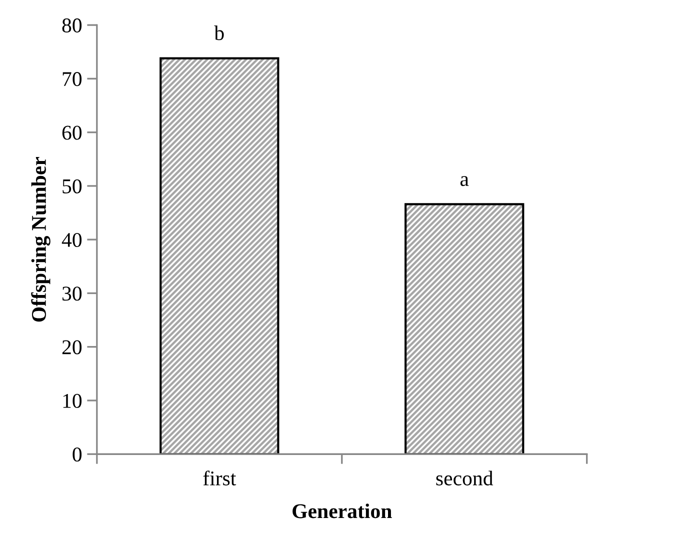 Image resolution: width=673 pixels, height=533 pixels. What do you see at coordinates (464, 181) in the screenshot?
I see `annotation: a` at bounding box center [464, 181].